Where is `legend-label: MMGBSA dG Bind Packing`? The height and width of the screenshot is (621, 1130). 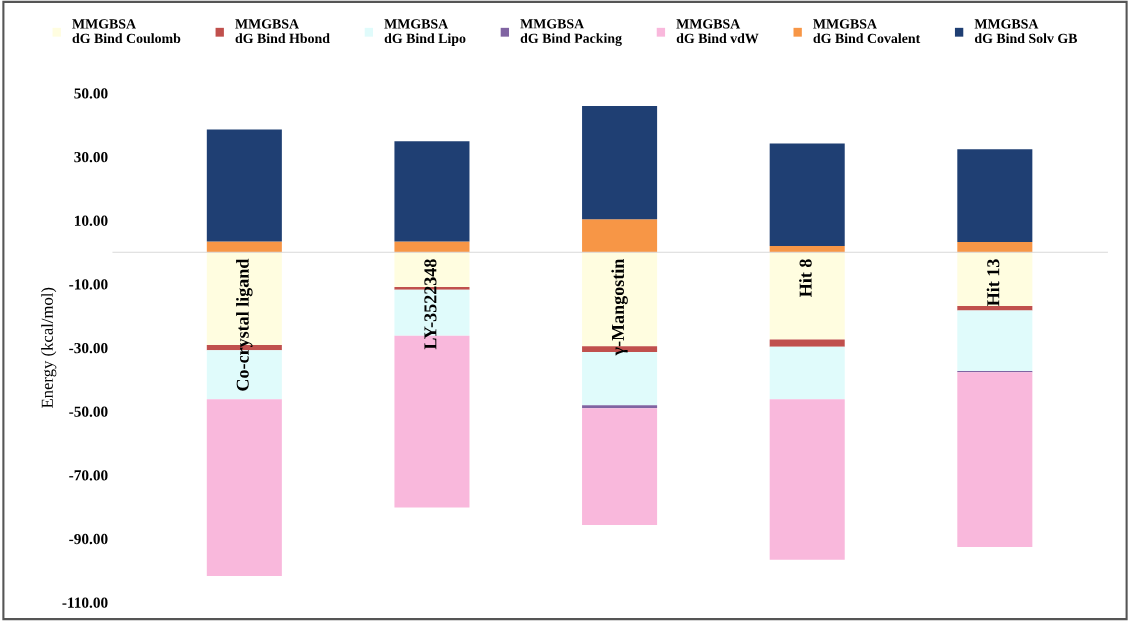
legend-label: MMGBSA dG Bind Packing is located at coordinates (571, 32).